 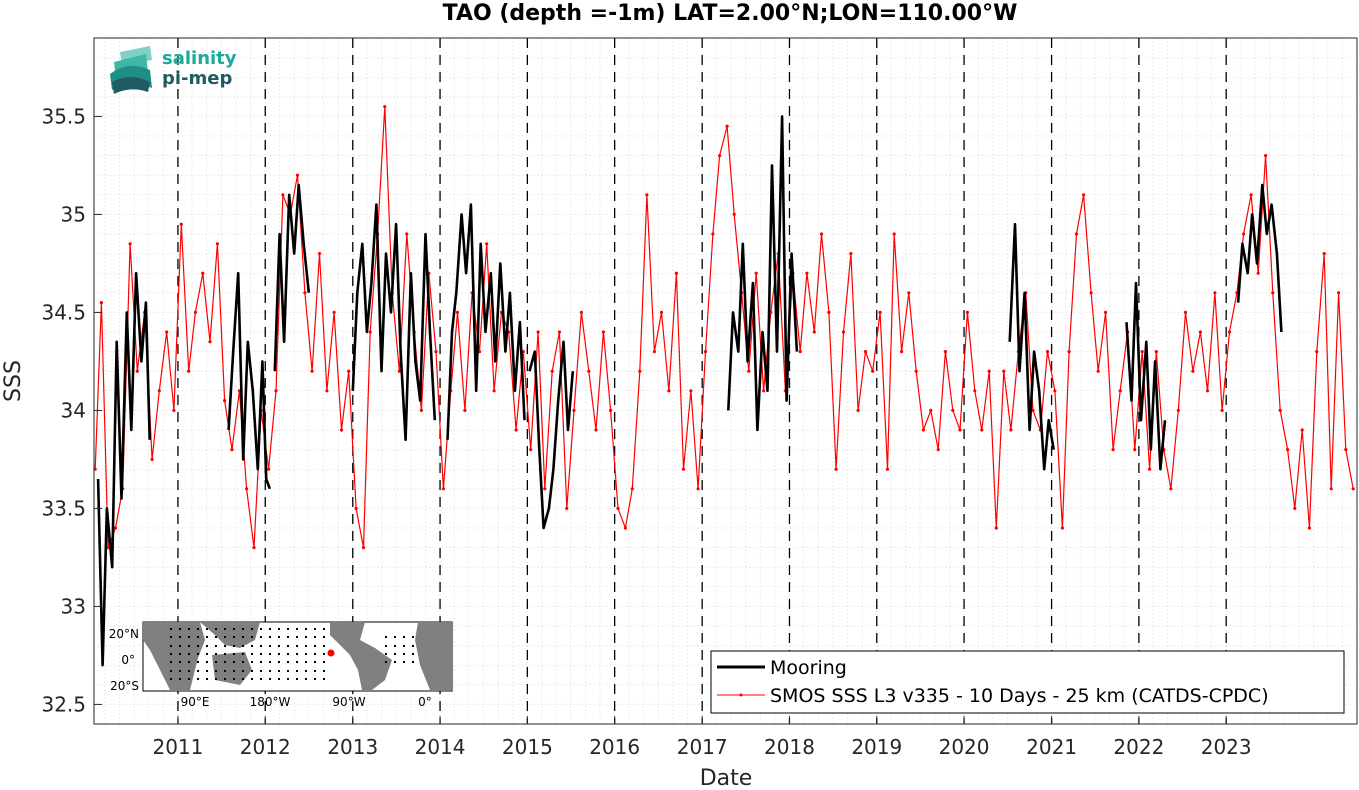 I want to click on y-tick-label: 35, so click(x=73, y=214).